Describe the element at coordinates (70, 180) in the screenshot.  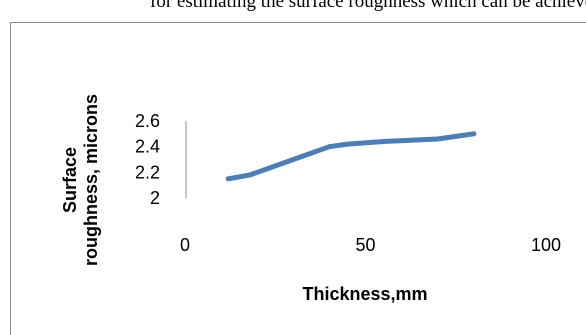
I see `y-axis-title-line-1: Surface` at that location.